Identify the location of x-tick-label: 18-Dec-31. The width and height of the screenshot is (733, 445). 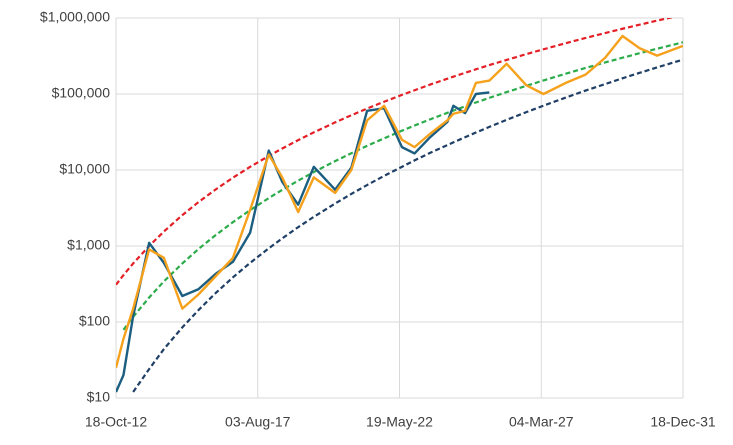
(683, 422).